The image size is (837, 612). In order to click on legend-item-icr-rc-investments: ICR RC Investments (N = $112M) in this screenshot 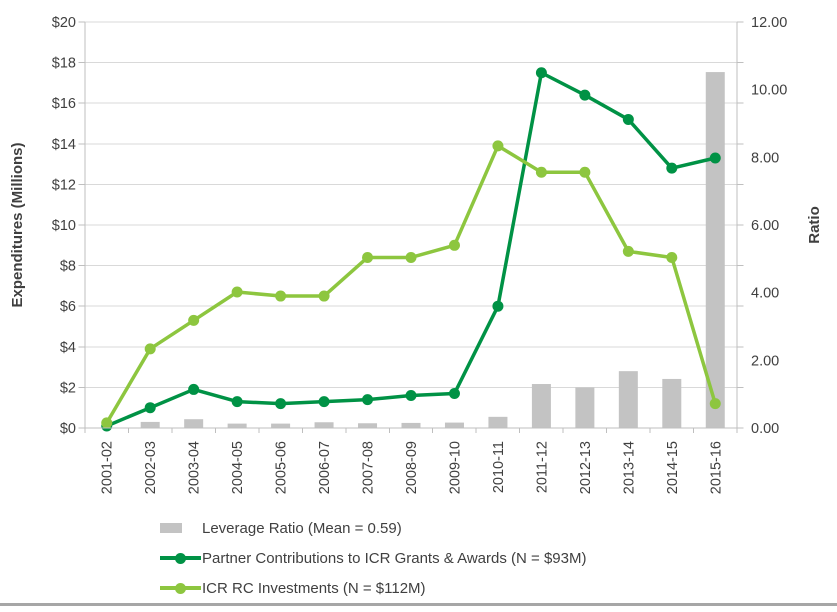, I will do `click(293, 588)`.